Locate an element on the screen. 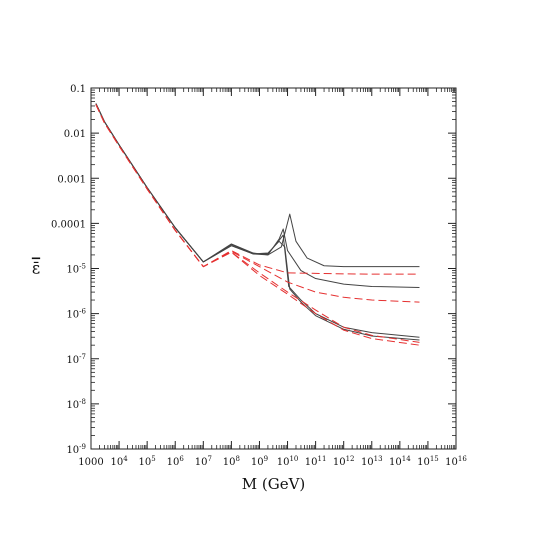 The width and height of the screenshot is (540, 540). y-tick-label: 10⁻⁷ is located at coordinates (76, 359).